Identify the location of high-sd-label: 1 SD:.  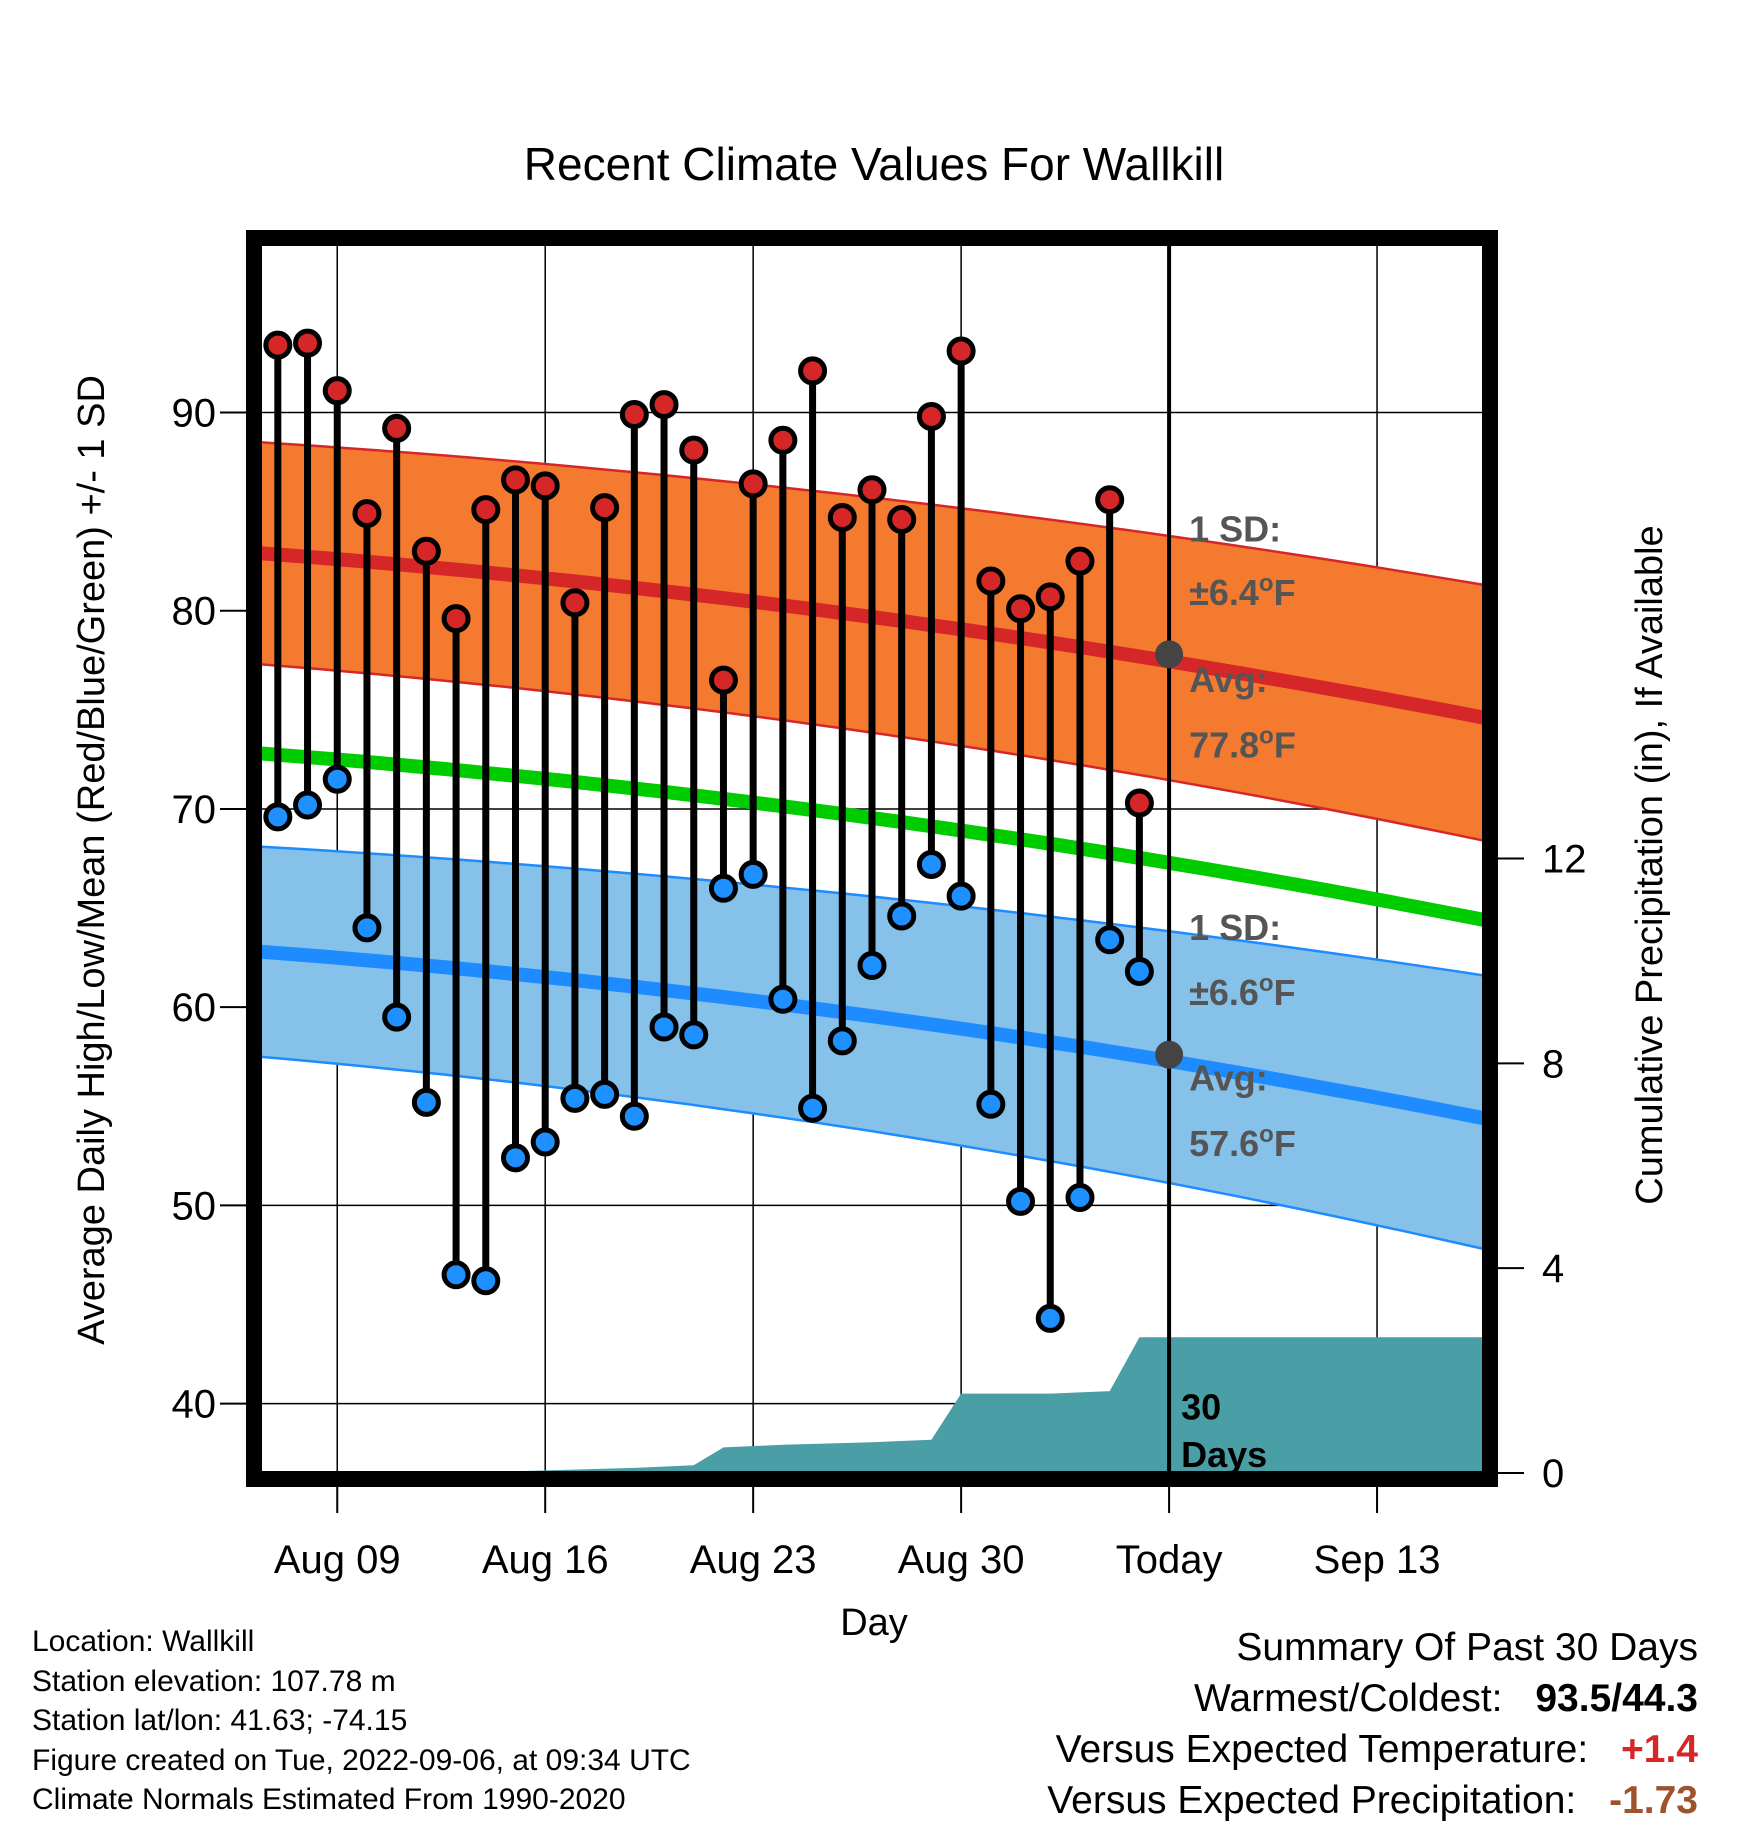
(1235, 528).